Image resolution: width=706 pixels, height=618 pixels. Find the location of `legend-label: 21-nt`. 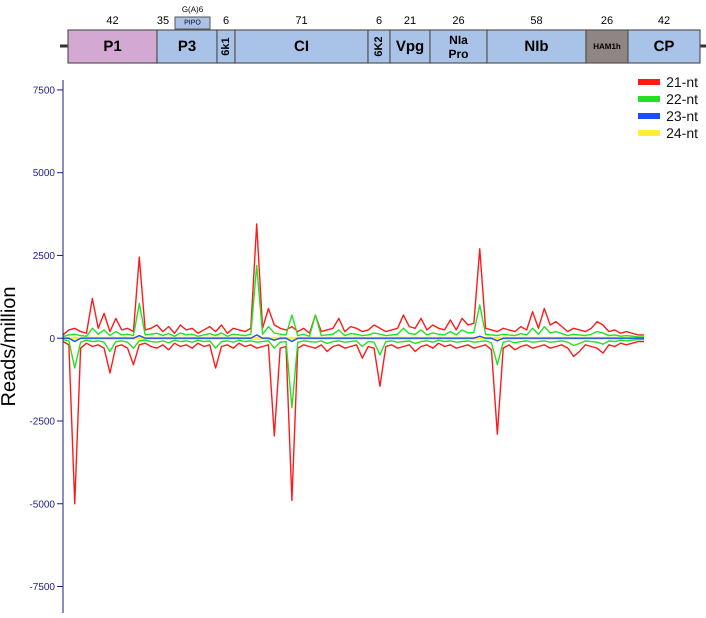

legend-label: 21-nt is located at coordinates (682, 82).